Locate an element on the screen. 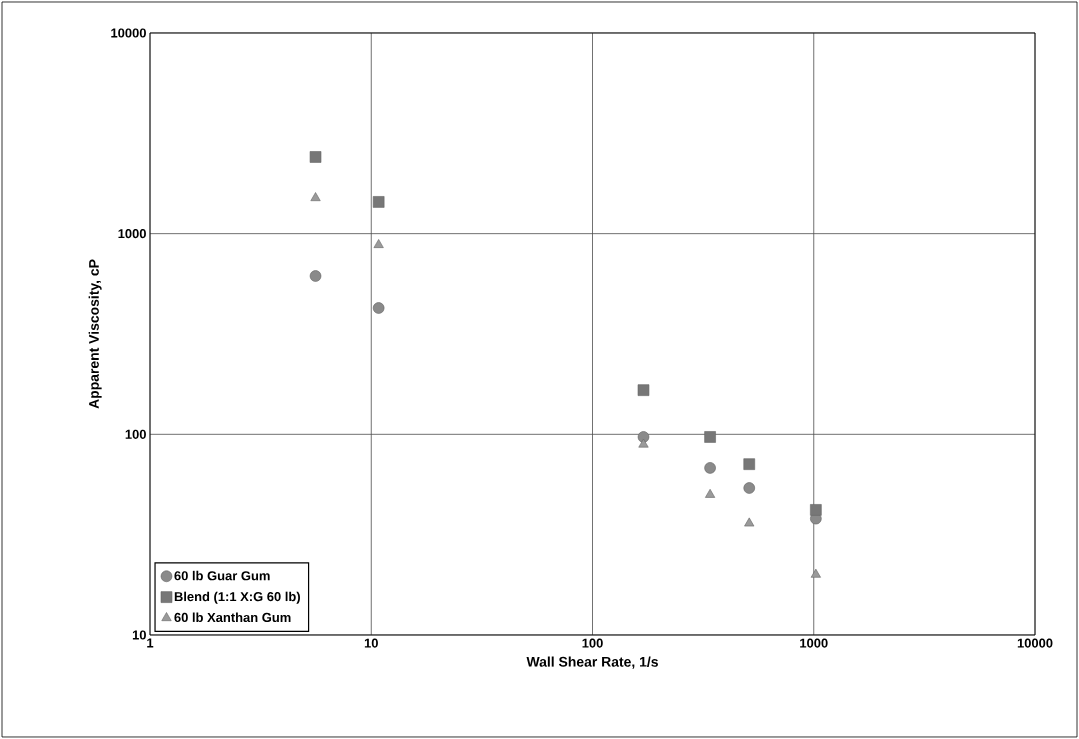 The width and height of the screenshot is (1079, 739). x-axis-title: Wall Shear Rate, 1/s is located at coordinates (592, 662).